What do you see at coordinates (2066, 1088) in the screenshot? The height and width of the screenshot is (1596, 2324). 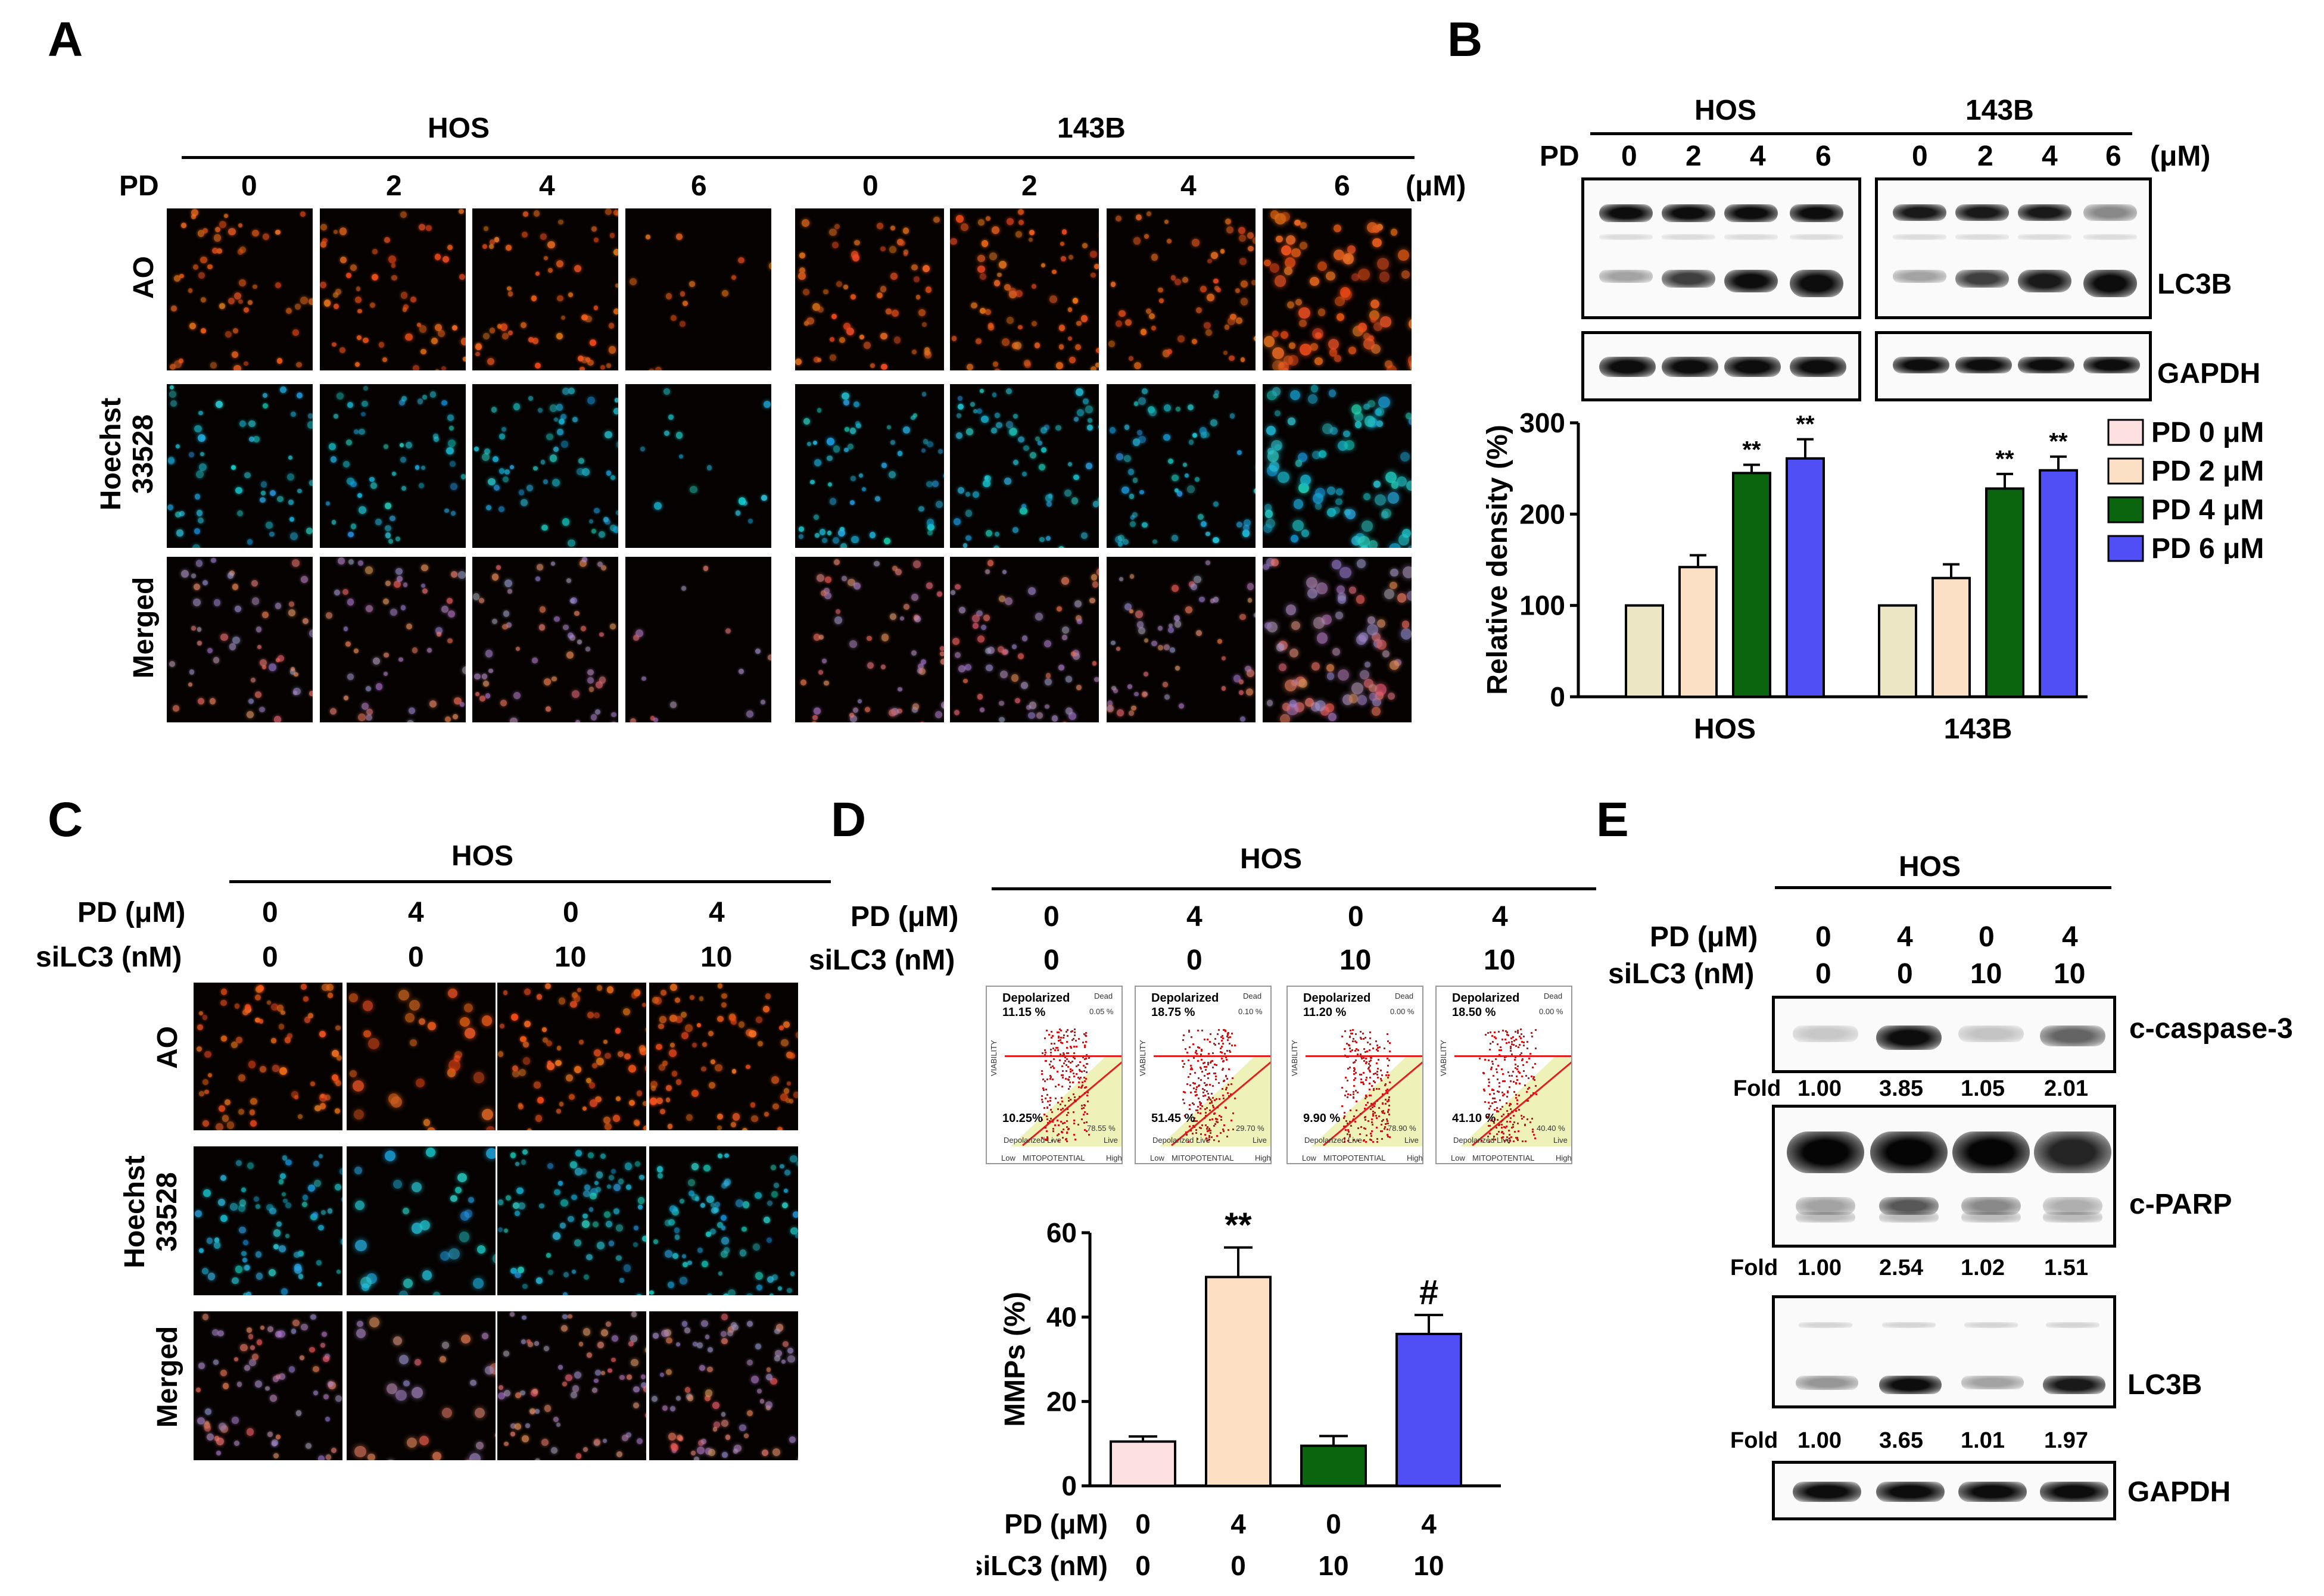 I see `e-fold-value: 2.01` at bounding box center [2066, 1088].